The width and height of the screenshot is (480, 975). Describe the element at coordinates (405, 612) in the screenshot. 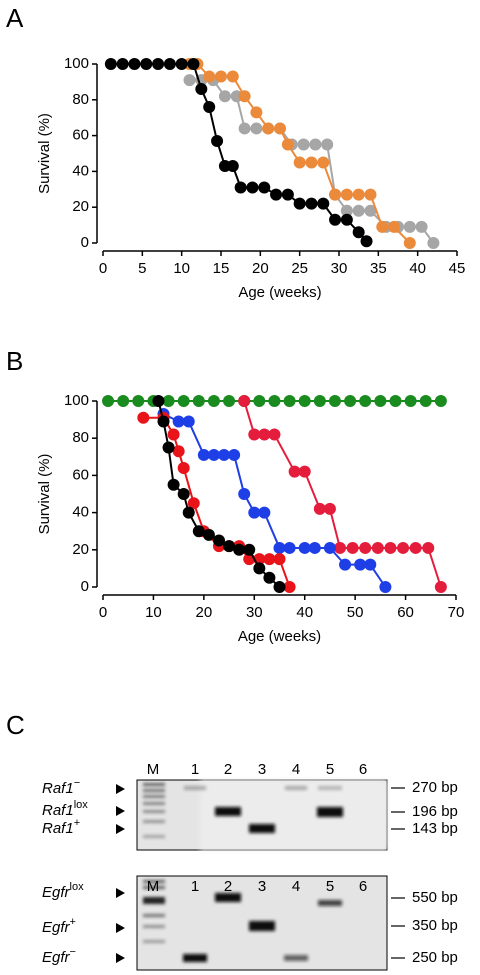

I see `x-tick-label: 60` at that location.